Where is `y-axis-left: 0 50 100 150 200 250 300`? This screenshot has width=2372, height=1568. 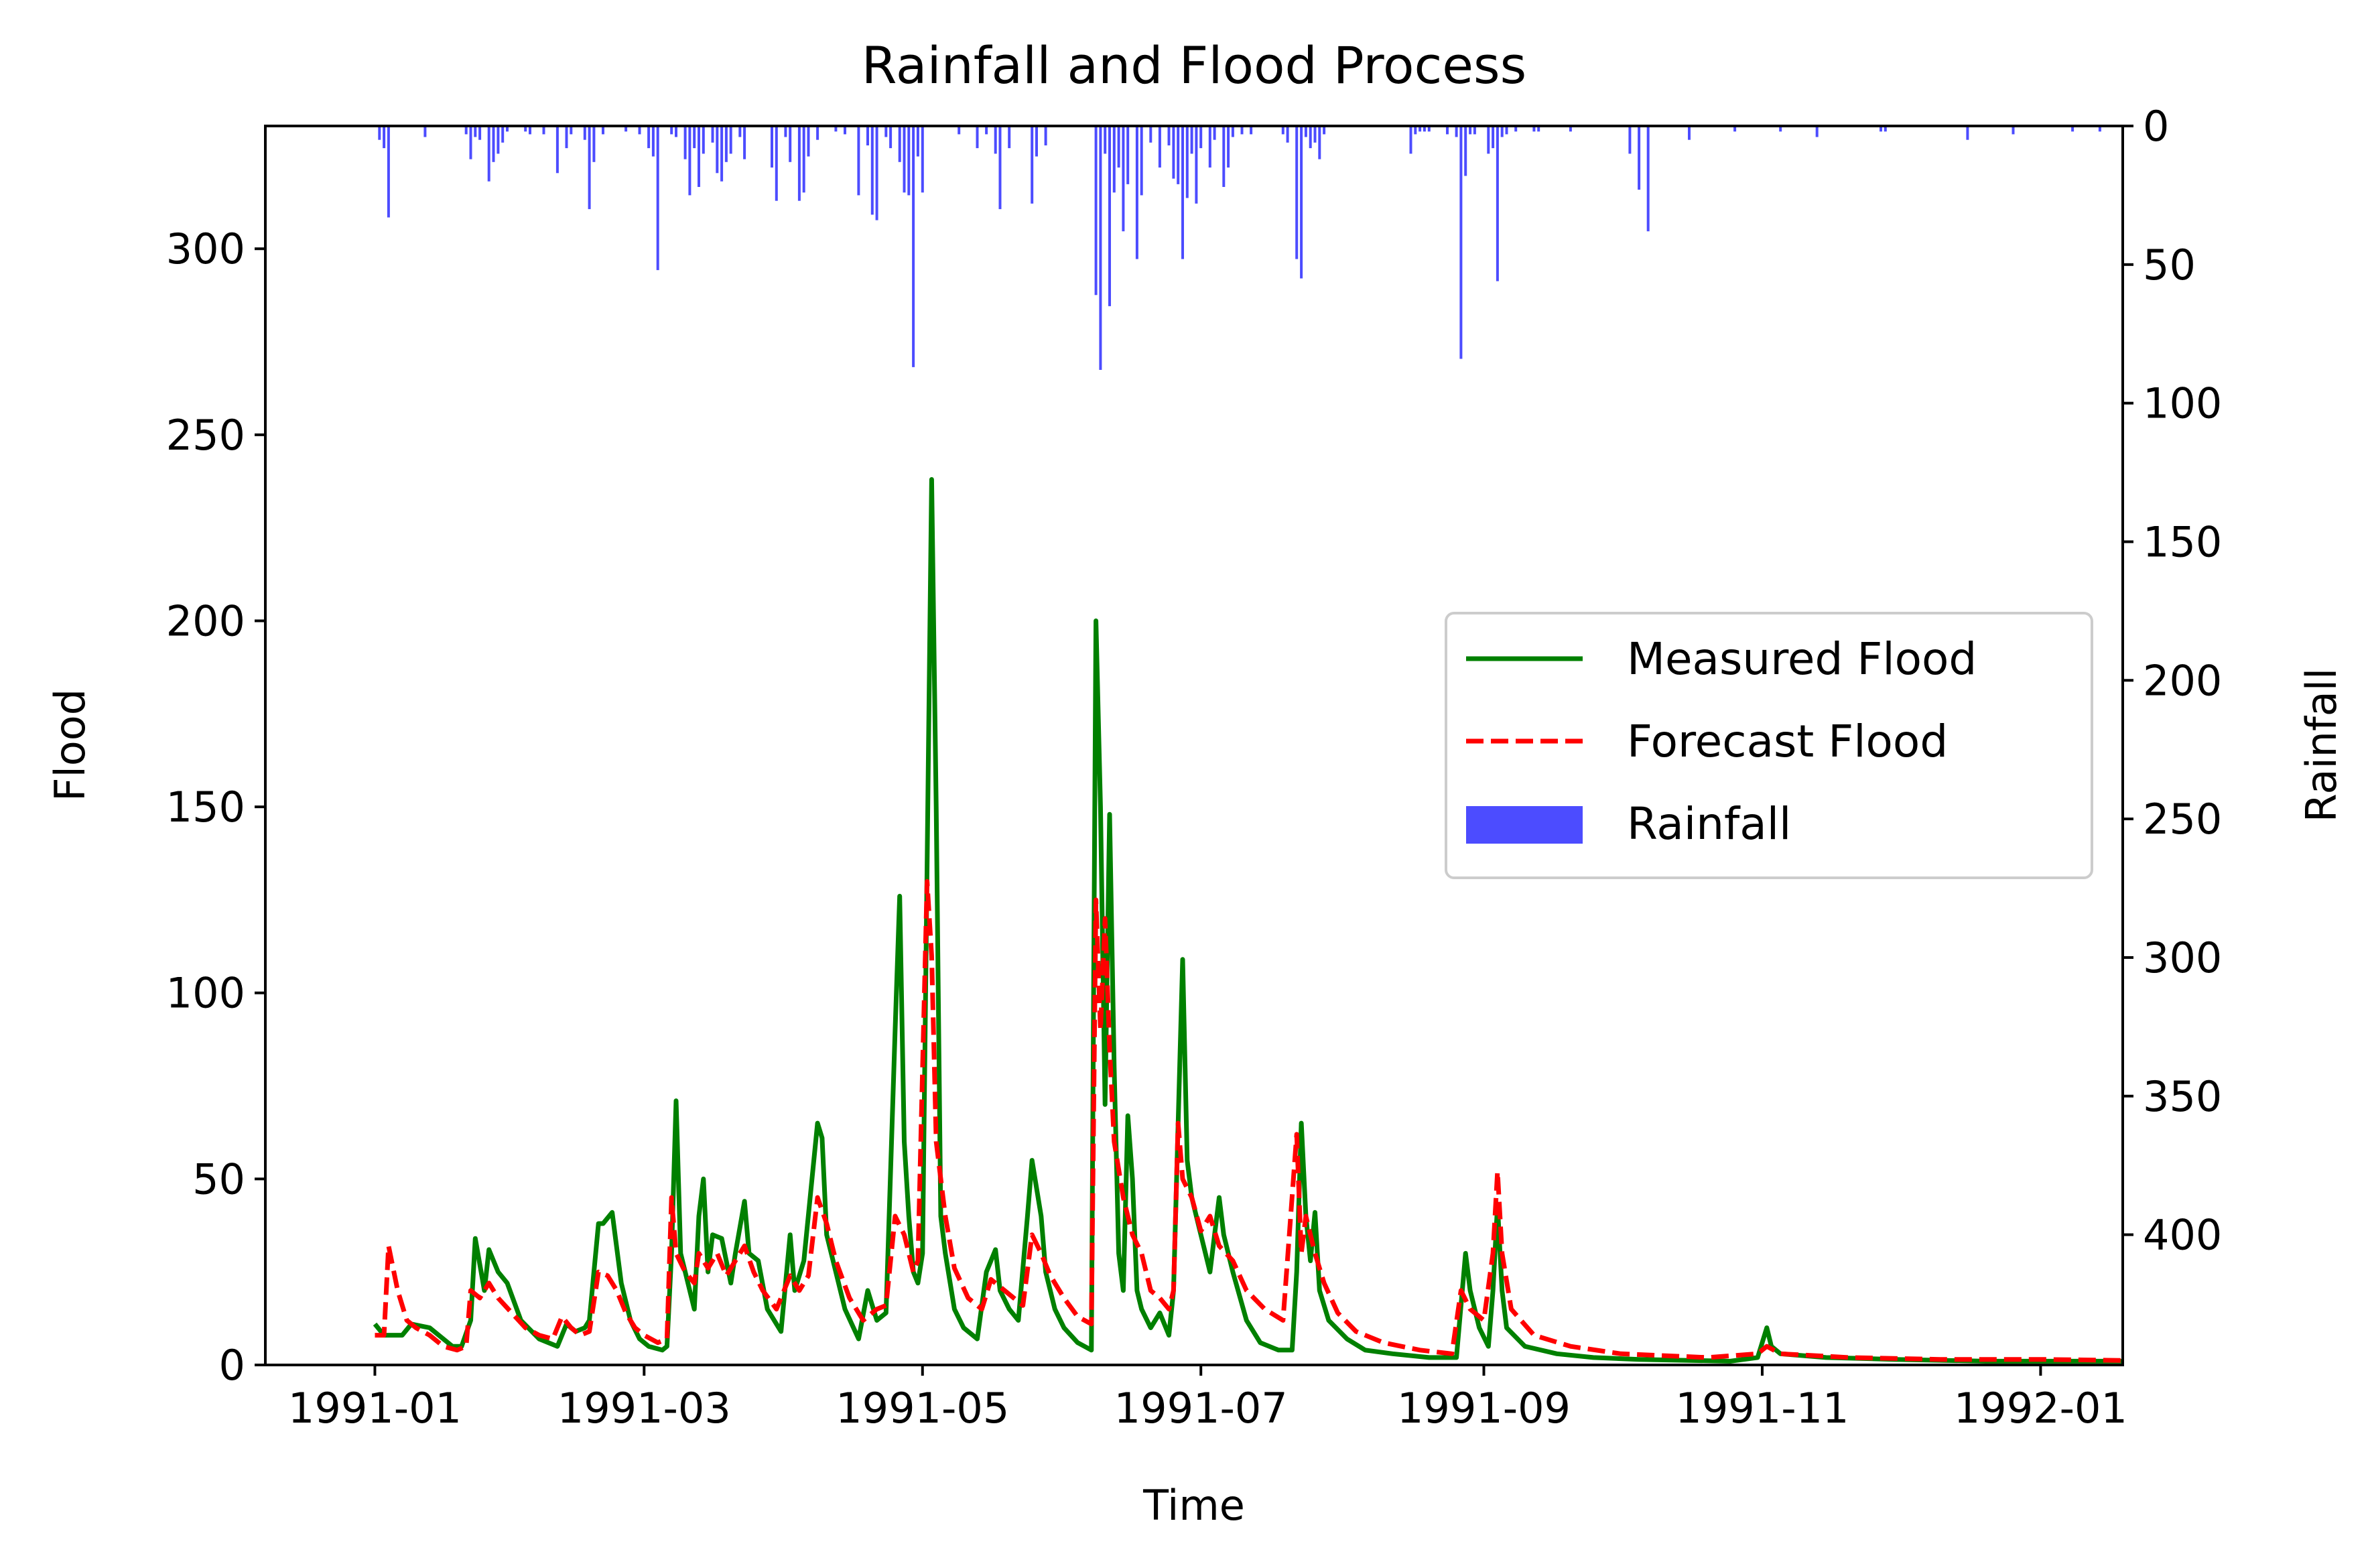 y-axis-left: 0 50 100 150 200 250 300 is located at coordinates (215, 807).